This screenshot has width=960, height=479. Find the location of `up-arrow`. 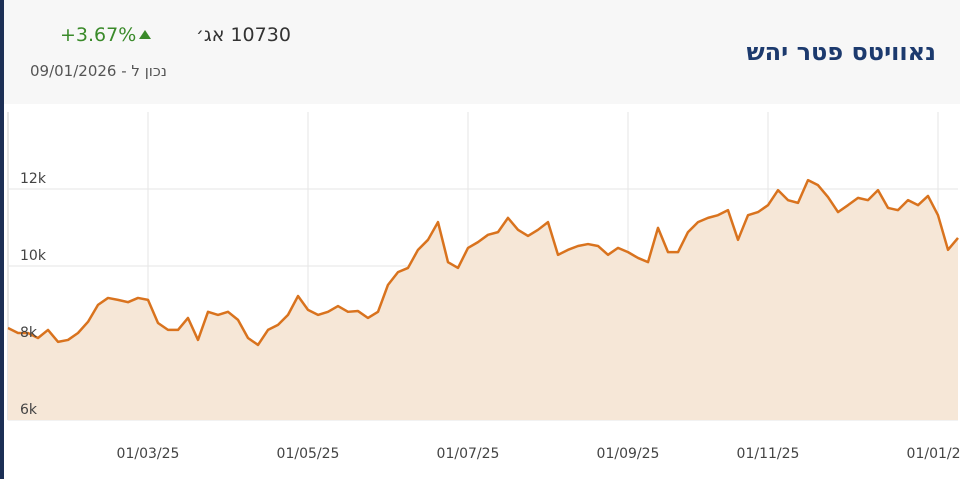

up-arrow is located at coordinates (145, 34).